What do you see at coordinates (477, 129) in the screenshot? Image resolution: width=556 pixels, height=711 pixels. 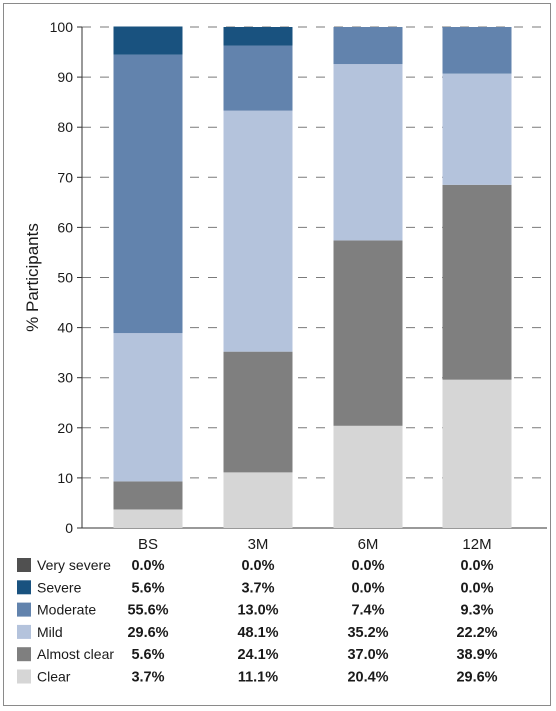 I see `bar-12m-mild` at bounding box center [477, 129].